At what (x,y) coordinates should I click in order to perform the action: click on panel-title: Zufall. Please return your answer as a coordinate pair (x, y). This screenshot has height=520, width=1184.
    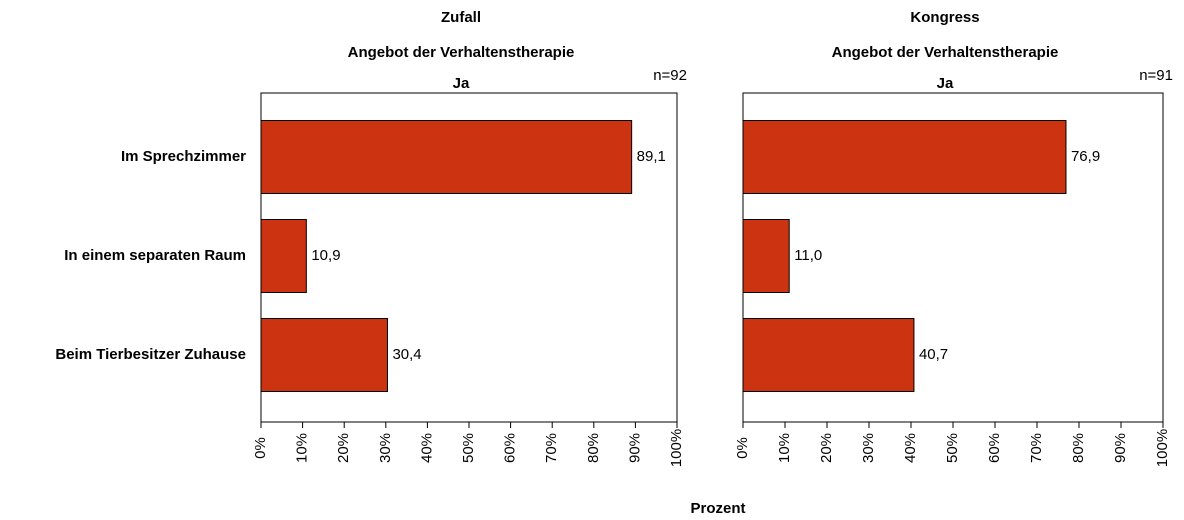
    Looking at the image, I should click on (461, 17).